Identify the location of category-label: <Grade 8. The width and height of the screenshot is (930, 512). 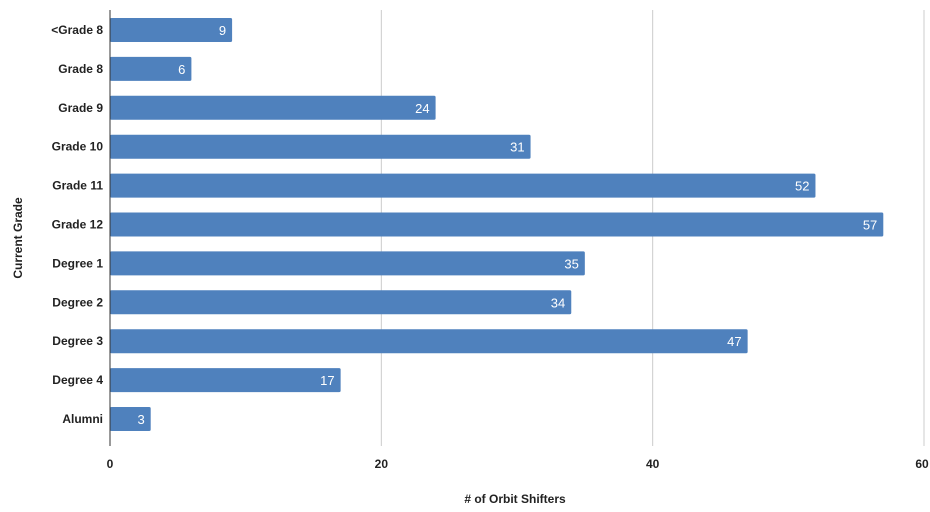
(77, 30).